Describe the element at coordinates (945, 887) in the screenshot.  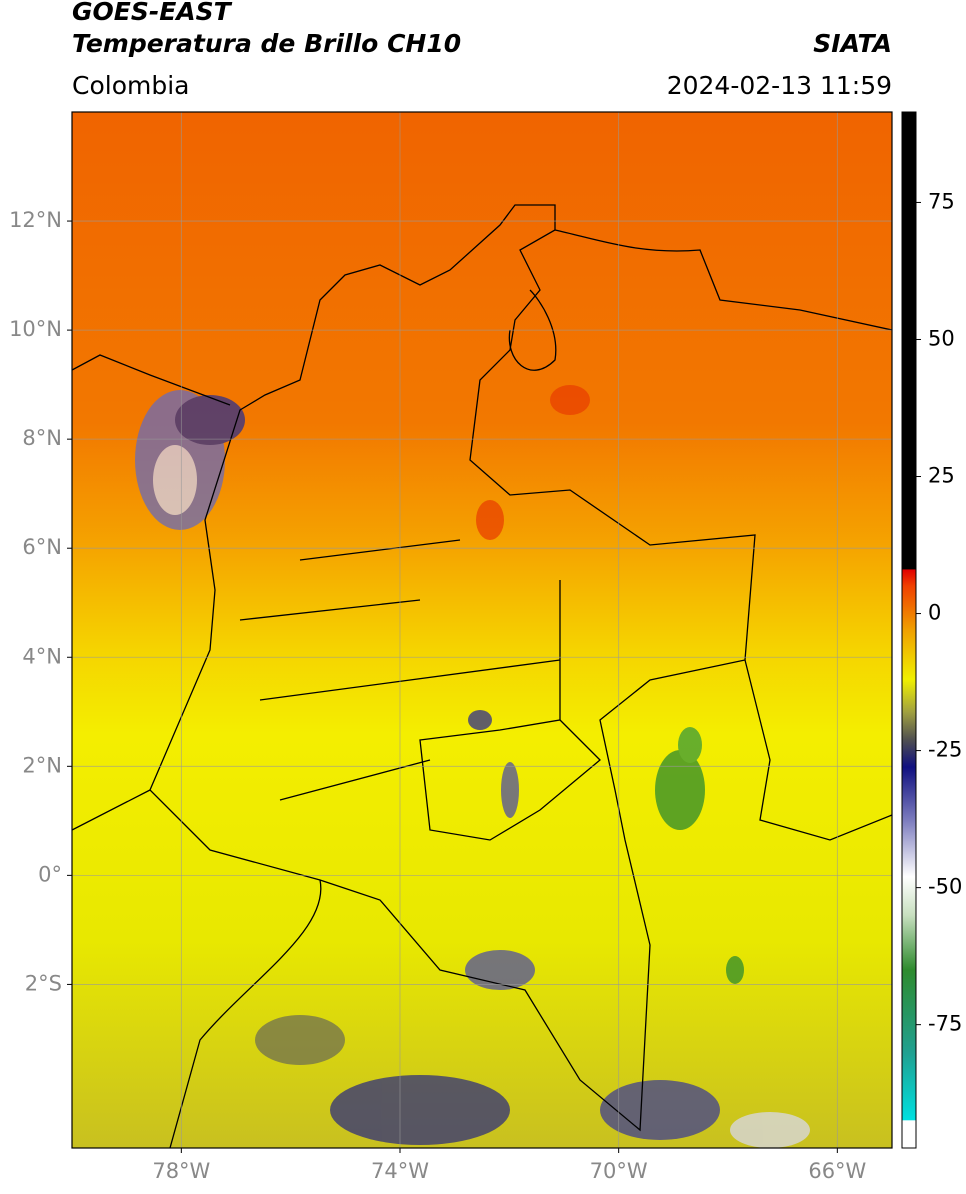
I see `colorbar-tick-label: -50` at that location.